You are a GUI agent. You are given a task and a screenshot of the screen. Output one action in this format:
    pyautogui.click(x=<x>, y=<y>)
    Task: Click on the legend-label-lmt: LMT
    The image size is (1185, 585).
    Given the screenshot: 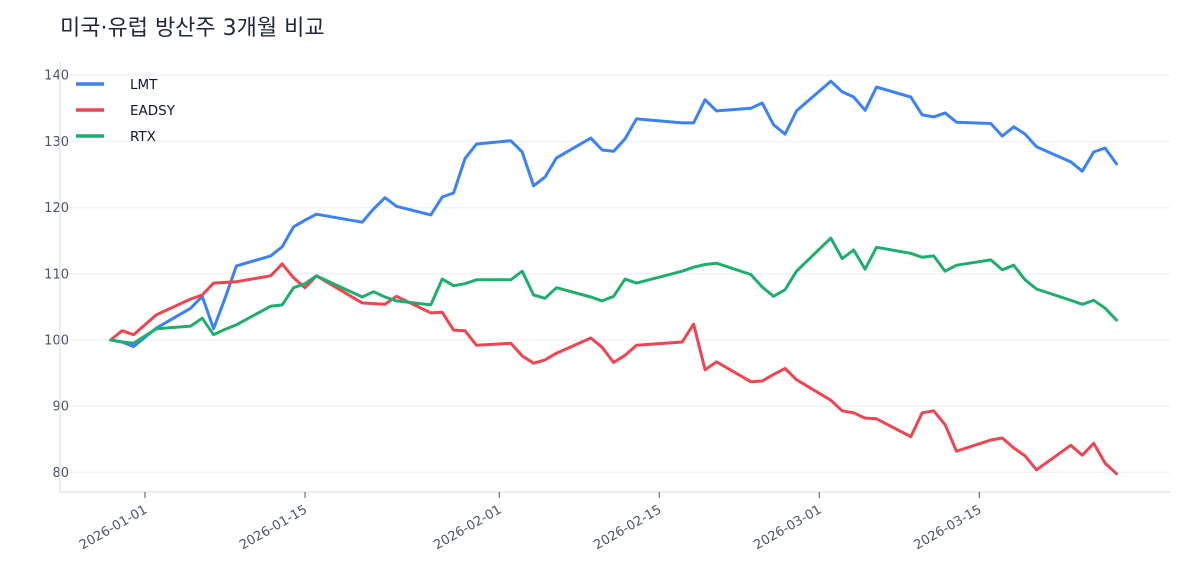 What is the action you would take?
    pyautogui.click(x=144, y=85)
    